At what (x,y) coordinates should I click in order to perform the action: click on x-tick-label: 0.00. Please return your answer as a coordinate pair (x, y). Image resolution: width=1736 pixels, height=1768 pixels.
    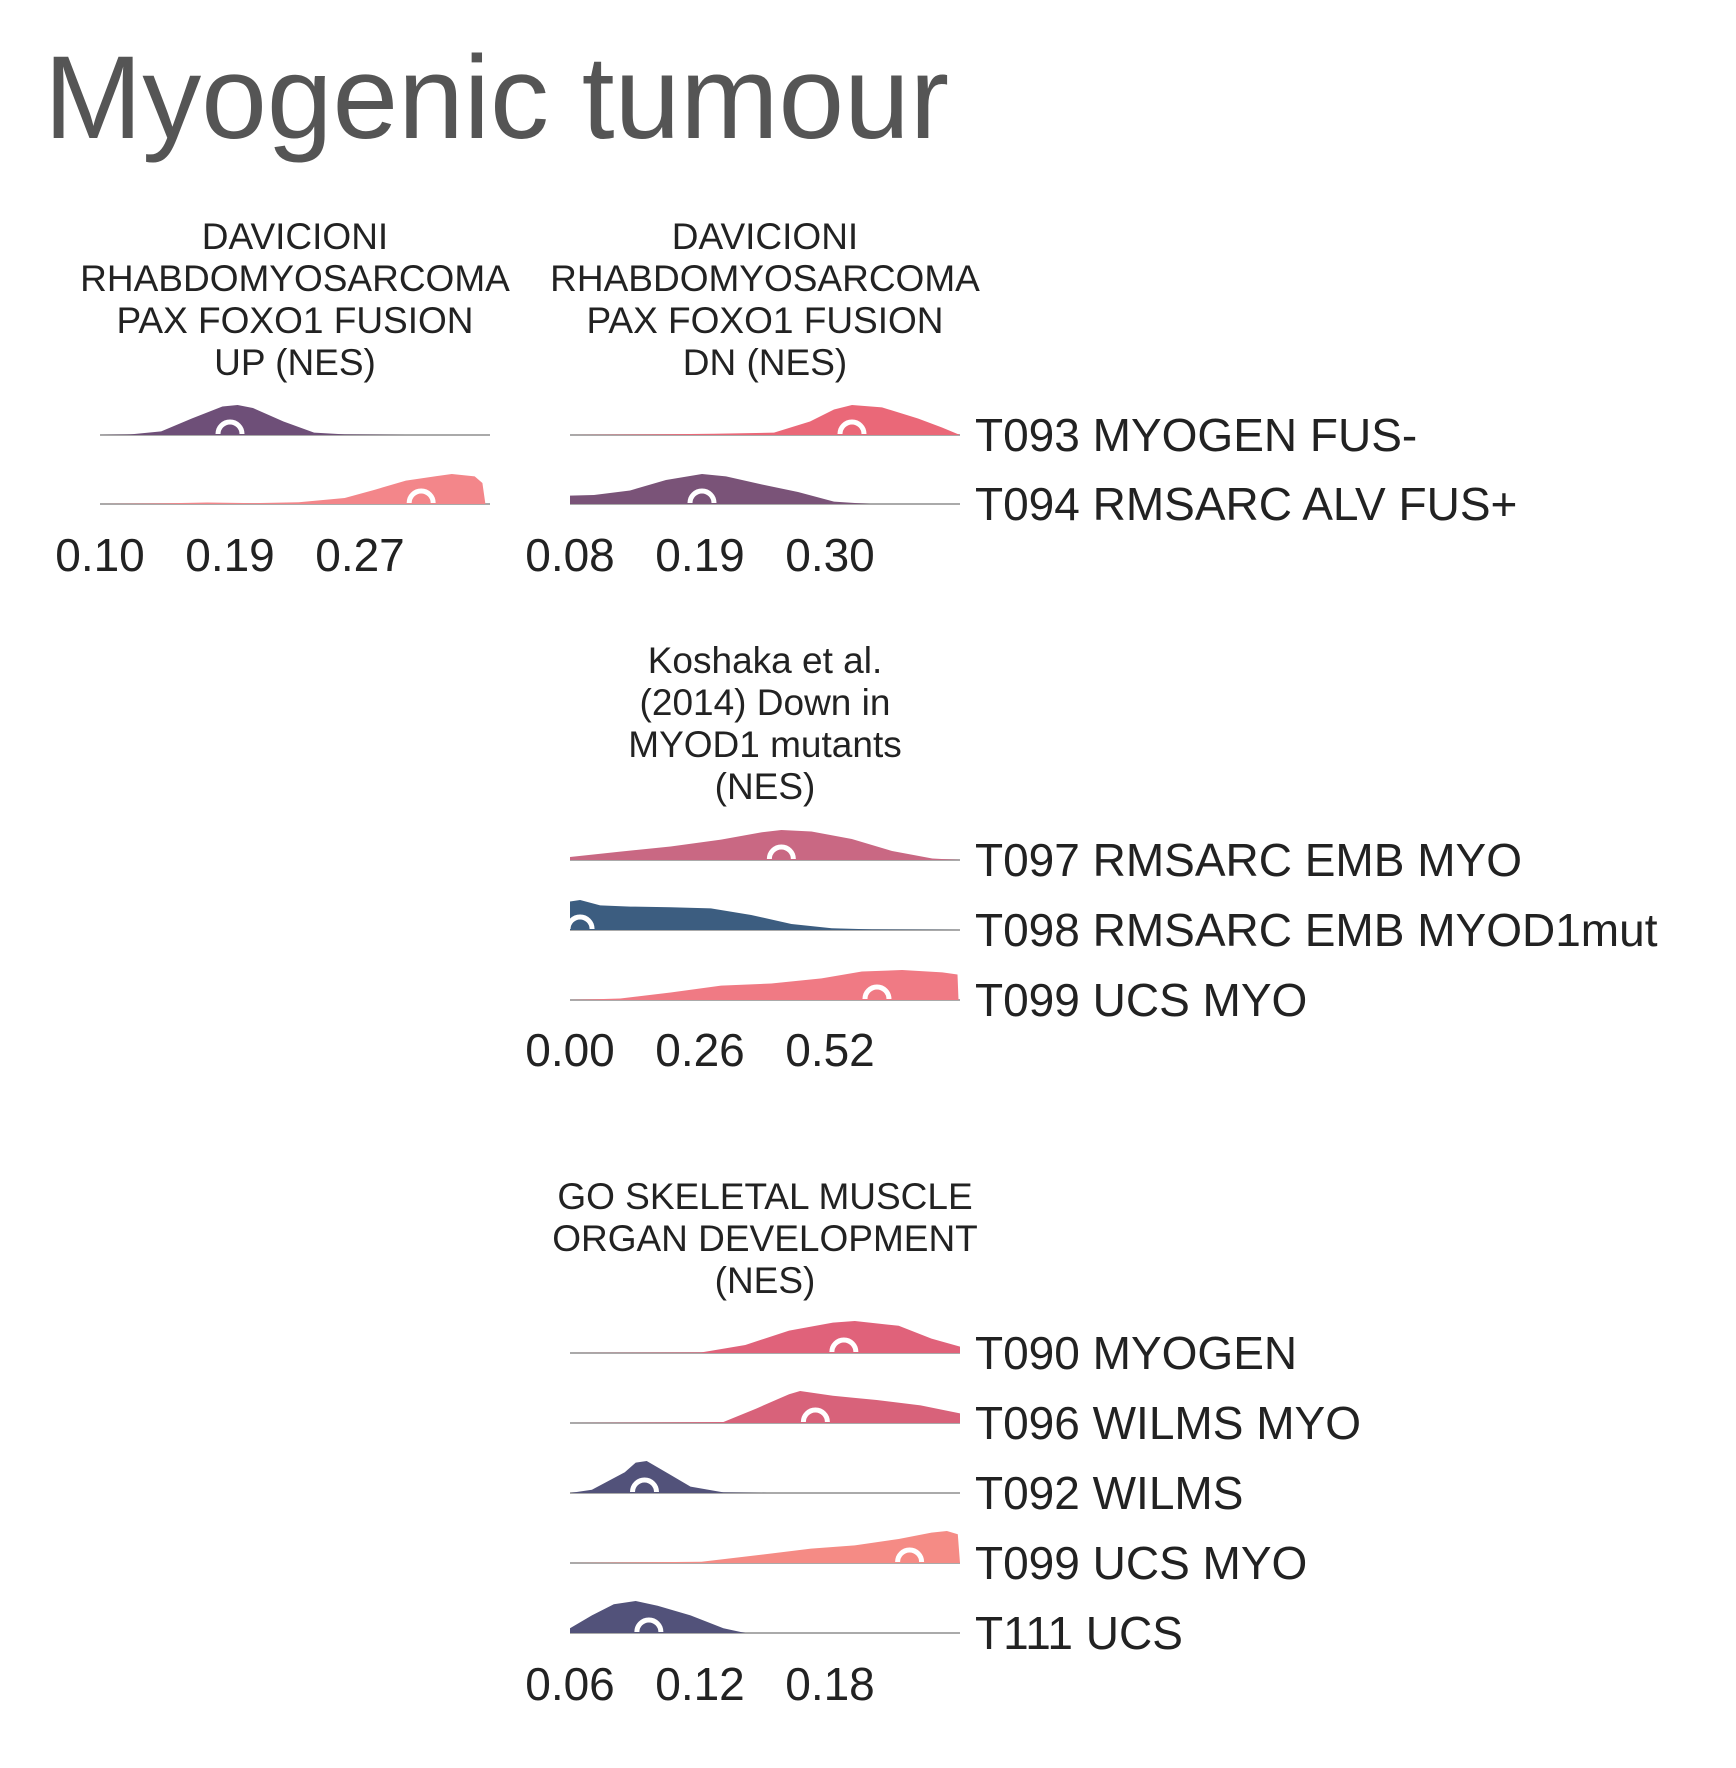
    Looking at the image, I should click on (570, 1050).